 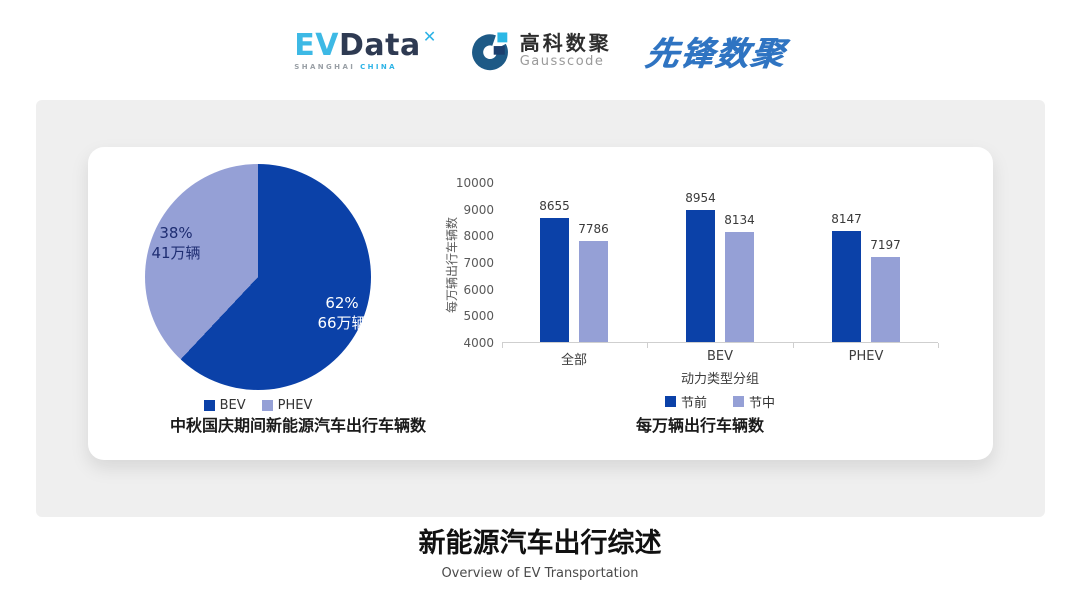 I want to click on gausscode-logo: 高科数聚 Gausscode, so click(x=540, y=51).